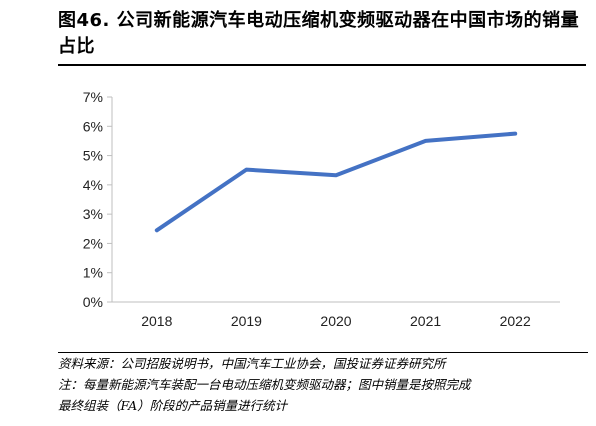 This screenshot has height=426, width=596. I want to click on x-tick-label: 2019, so click(246, 321).